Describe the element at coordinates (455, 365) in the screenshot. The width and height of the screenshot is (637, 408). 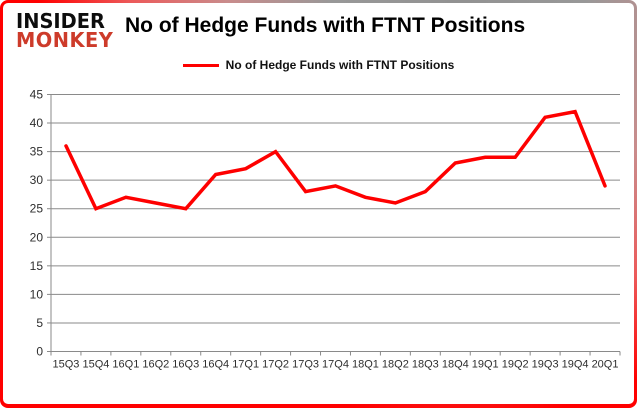
I see `x-axis-tick-label: 18Q4` at that location.